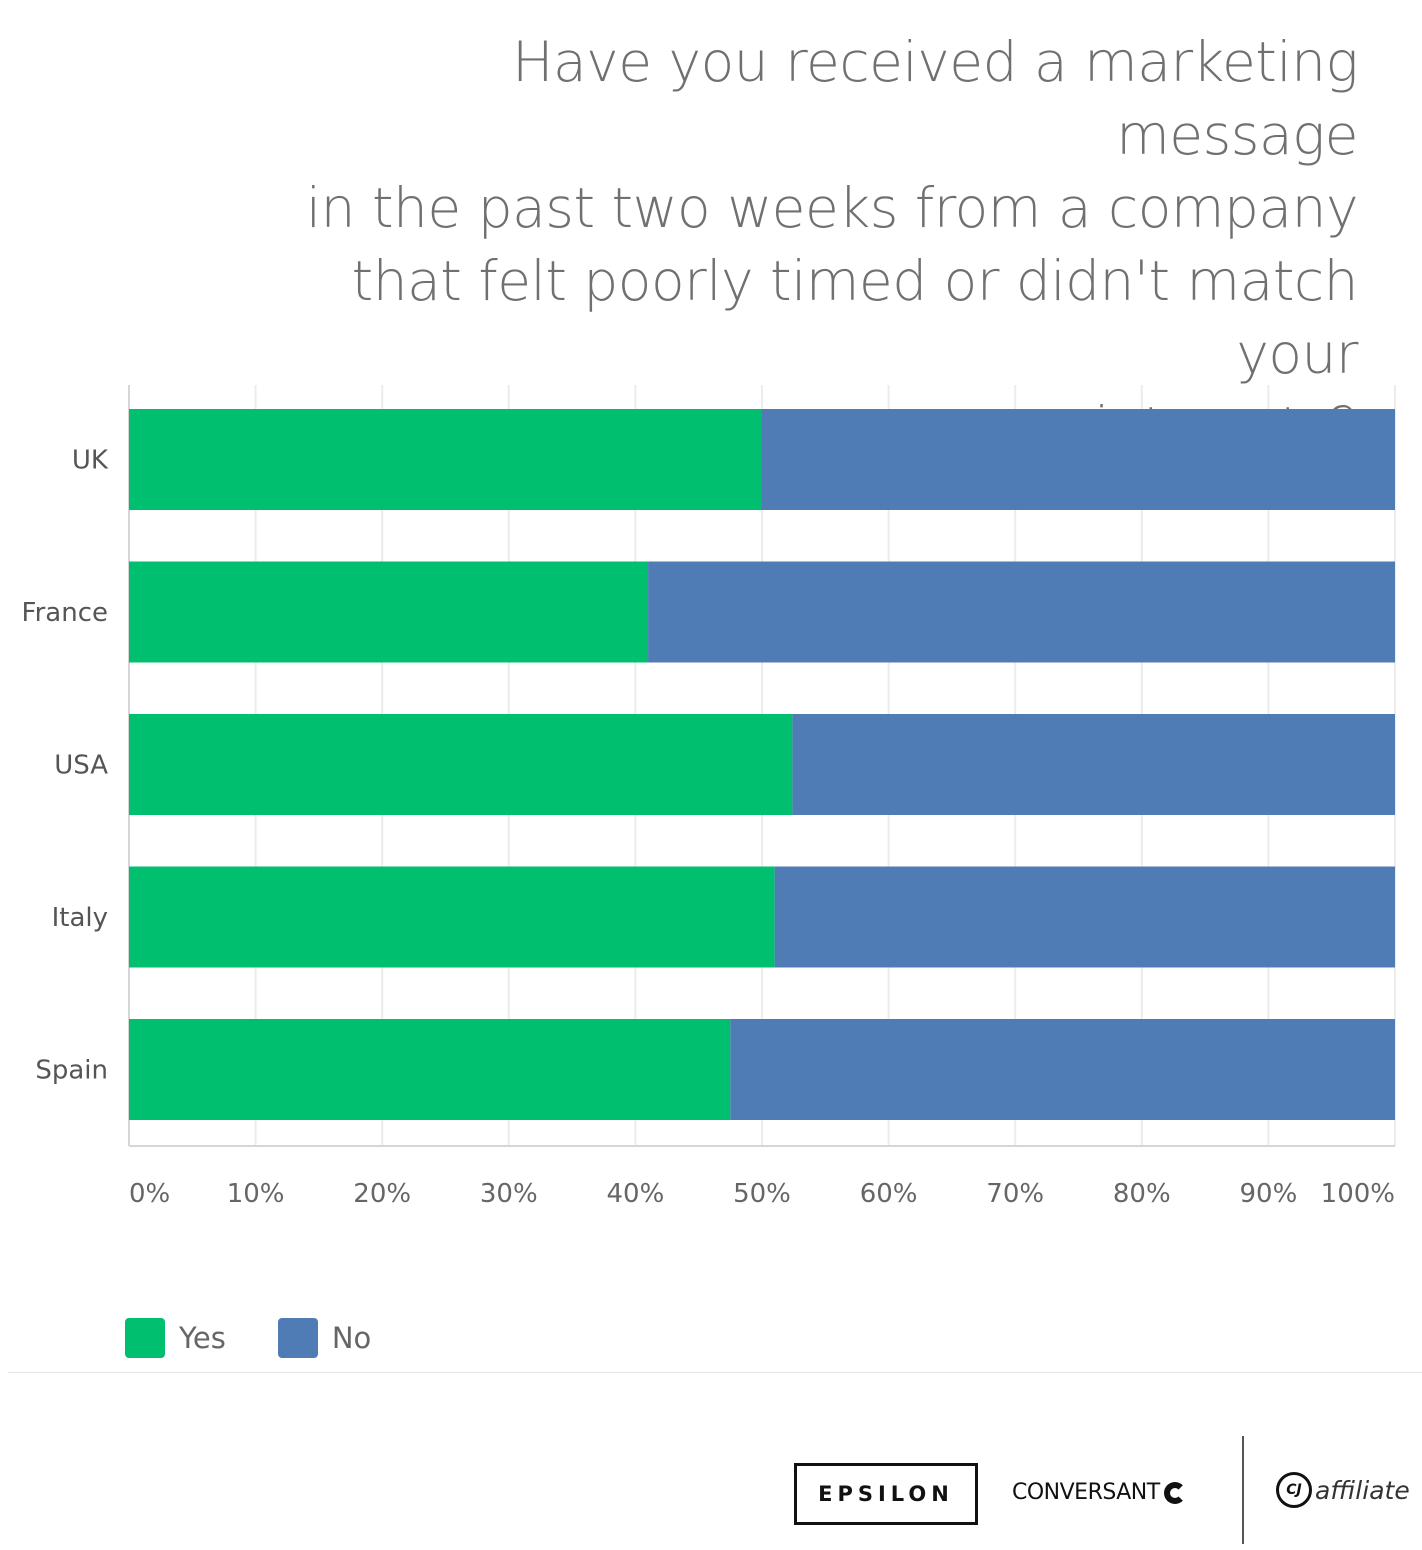  I want to click on bar-yes-spain, so click(430, 1069).